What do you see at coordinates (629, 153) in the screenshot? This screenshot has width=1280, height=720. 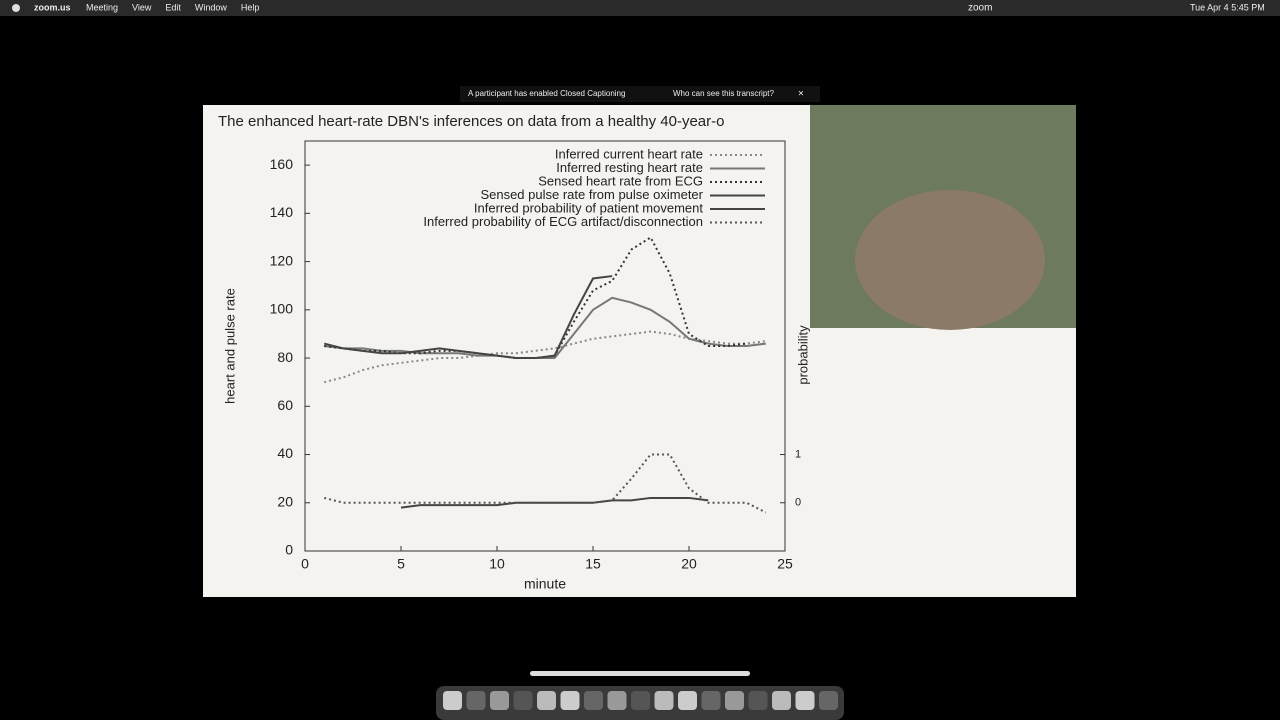 I see `legend-label: Inferred current heart rate` at bounding box center [629, 153].